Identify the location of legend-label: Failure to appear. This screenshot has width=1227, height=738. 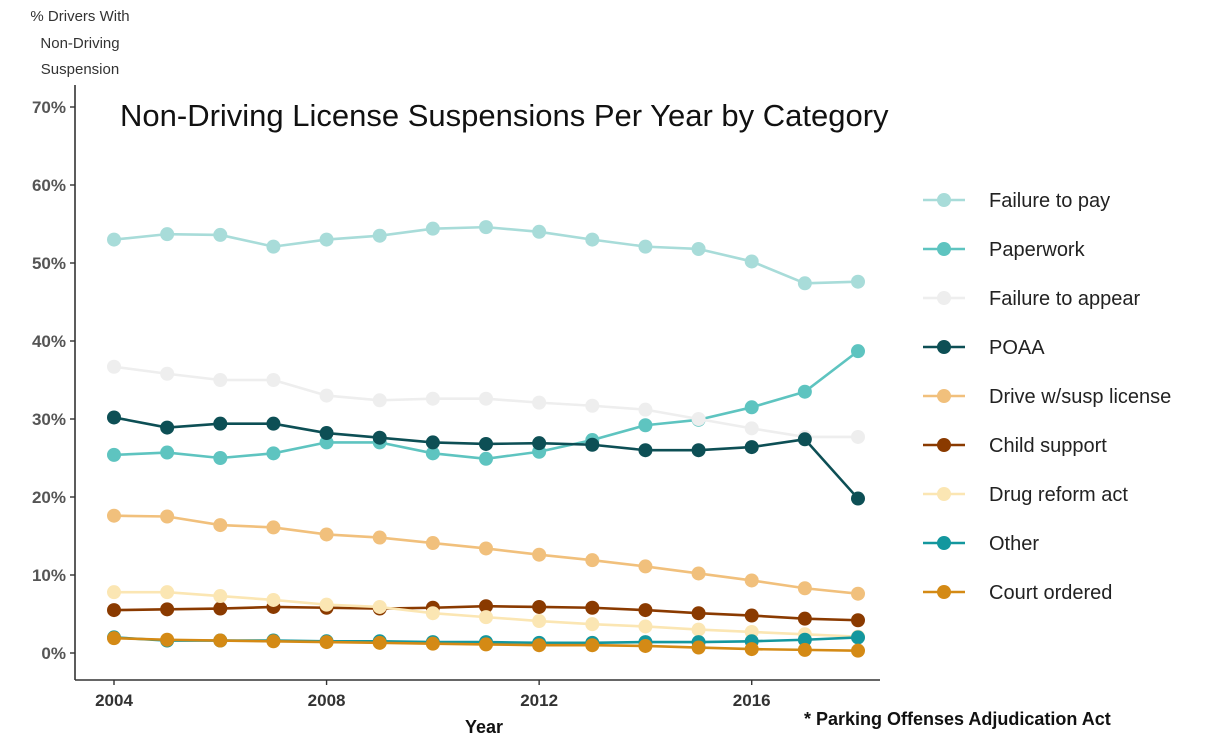
(1065, 299).